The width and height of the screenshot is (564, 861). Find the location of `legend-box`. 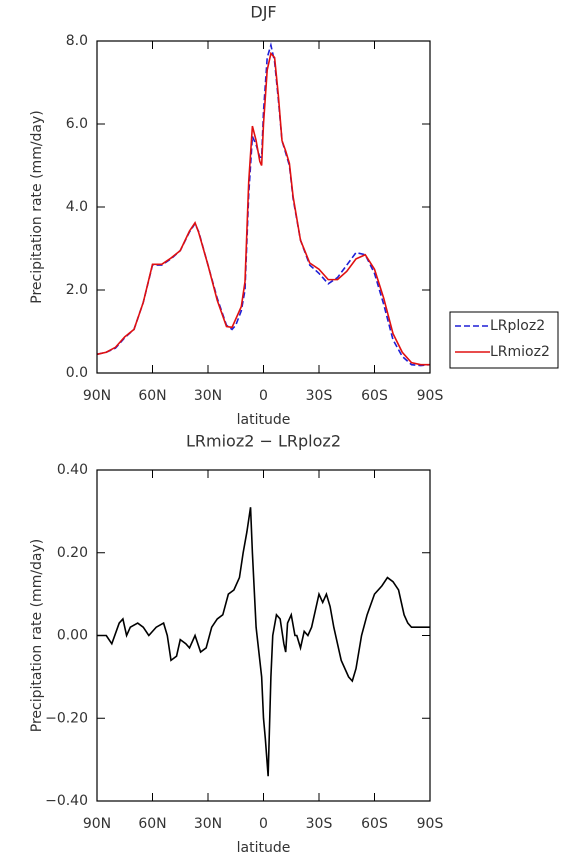

legend-box is located at coordinates (504, 340).